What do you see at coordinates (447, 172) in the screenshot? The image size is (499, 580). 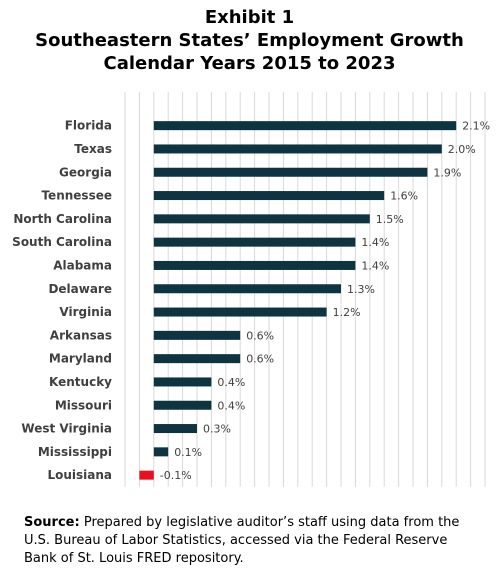 I see `value-label: 1.9%` at bounding box center [447, 172].